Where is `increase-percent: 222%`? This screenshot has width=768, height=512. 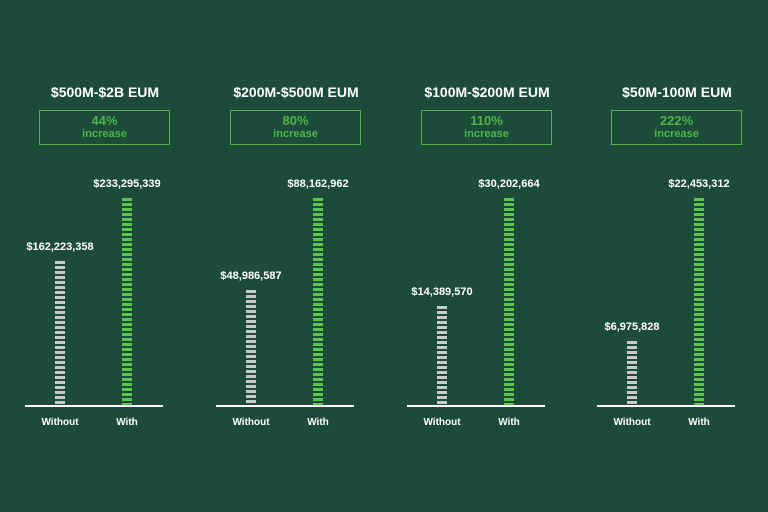
increase-percent: 222% is located at coordinates (676, 120).